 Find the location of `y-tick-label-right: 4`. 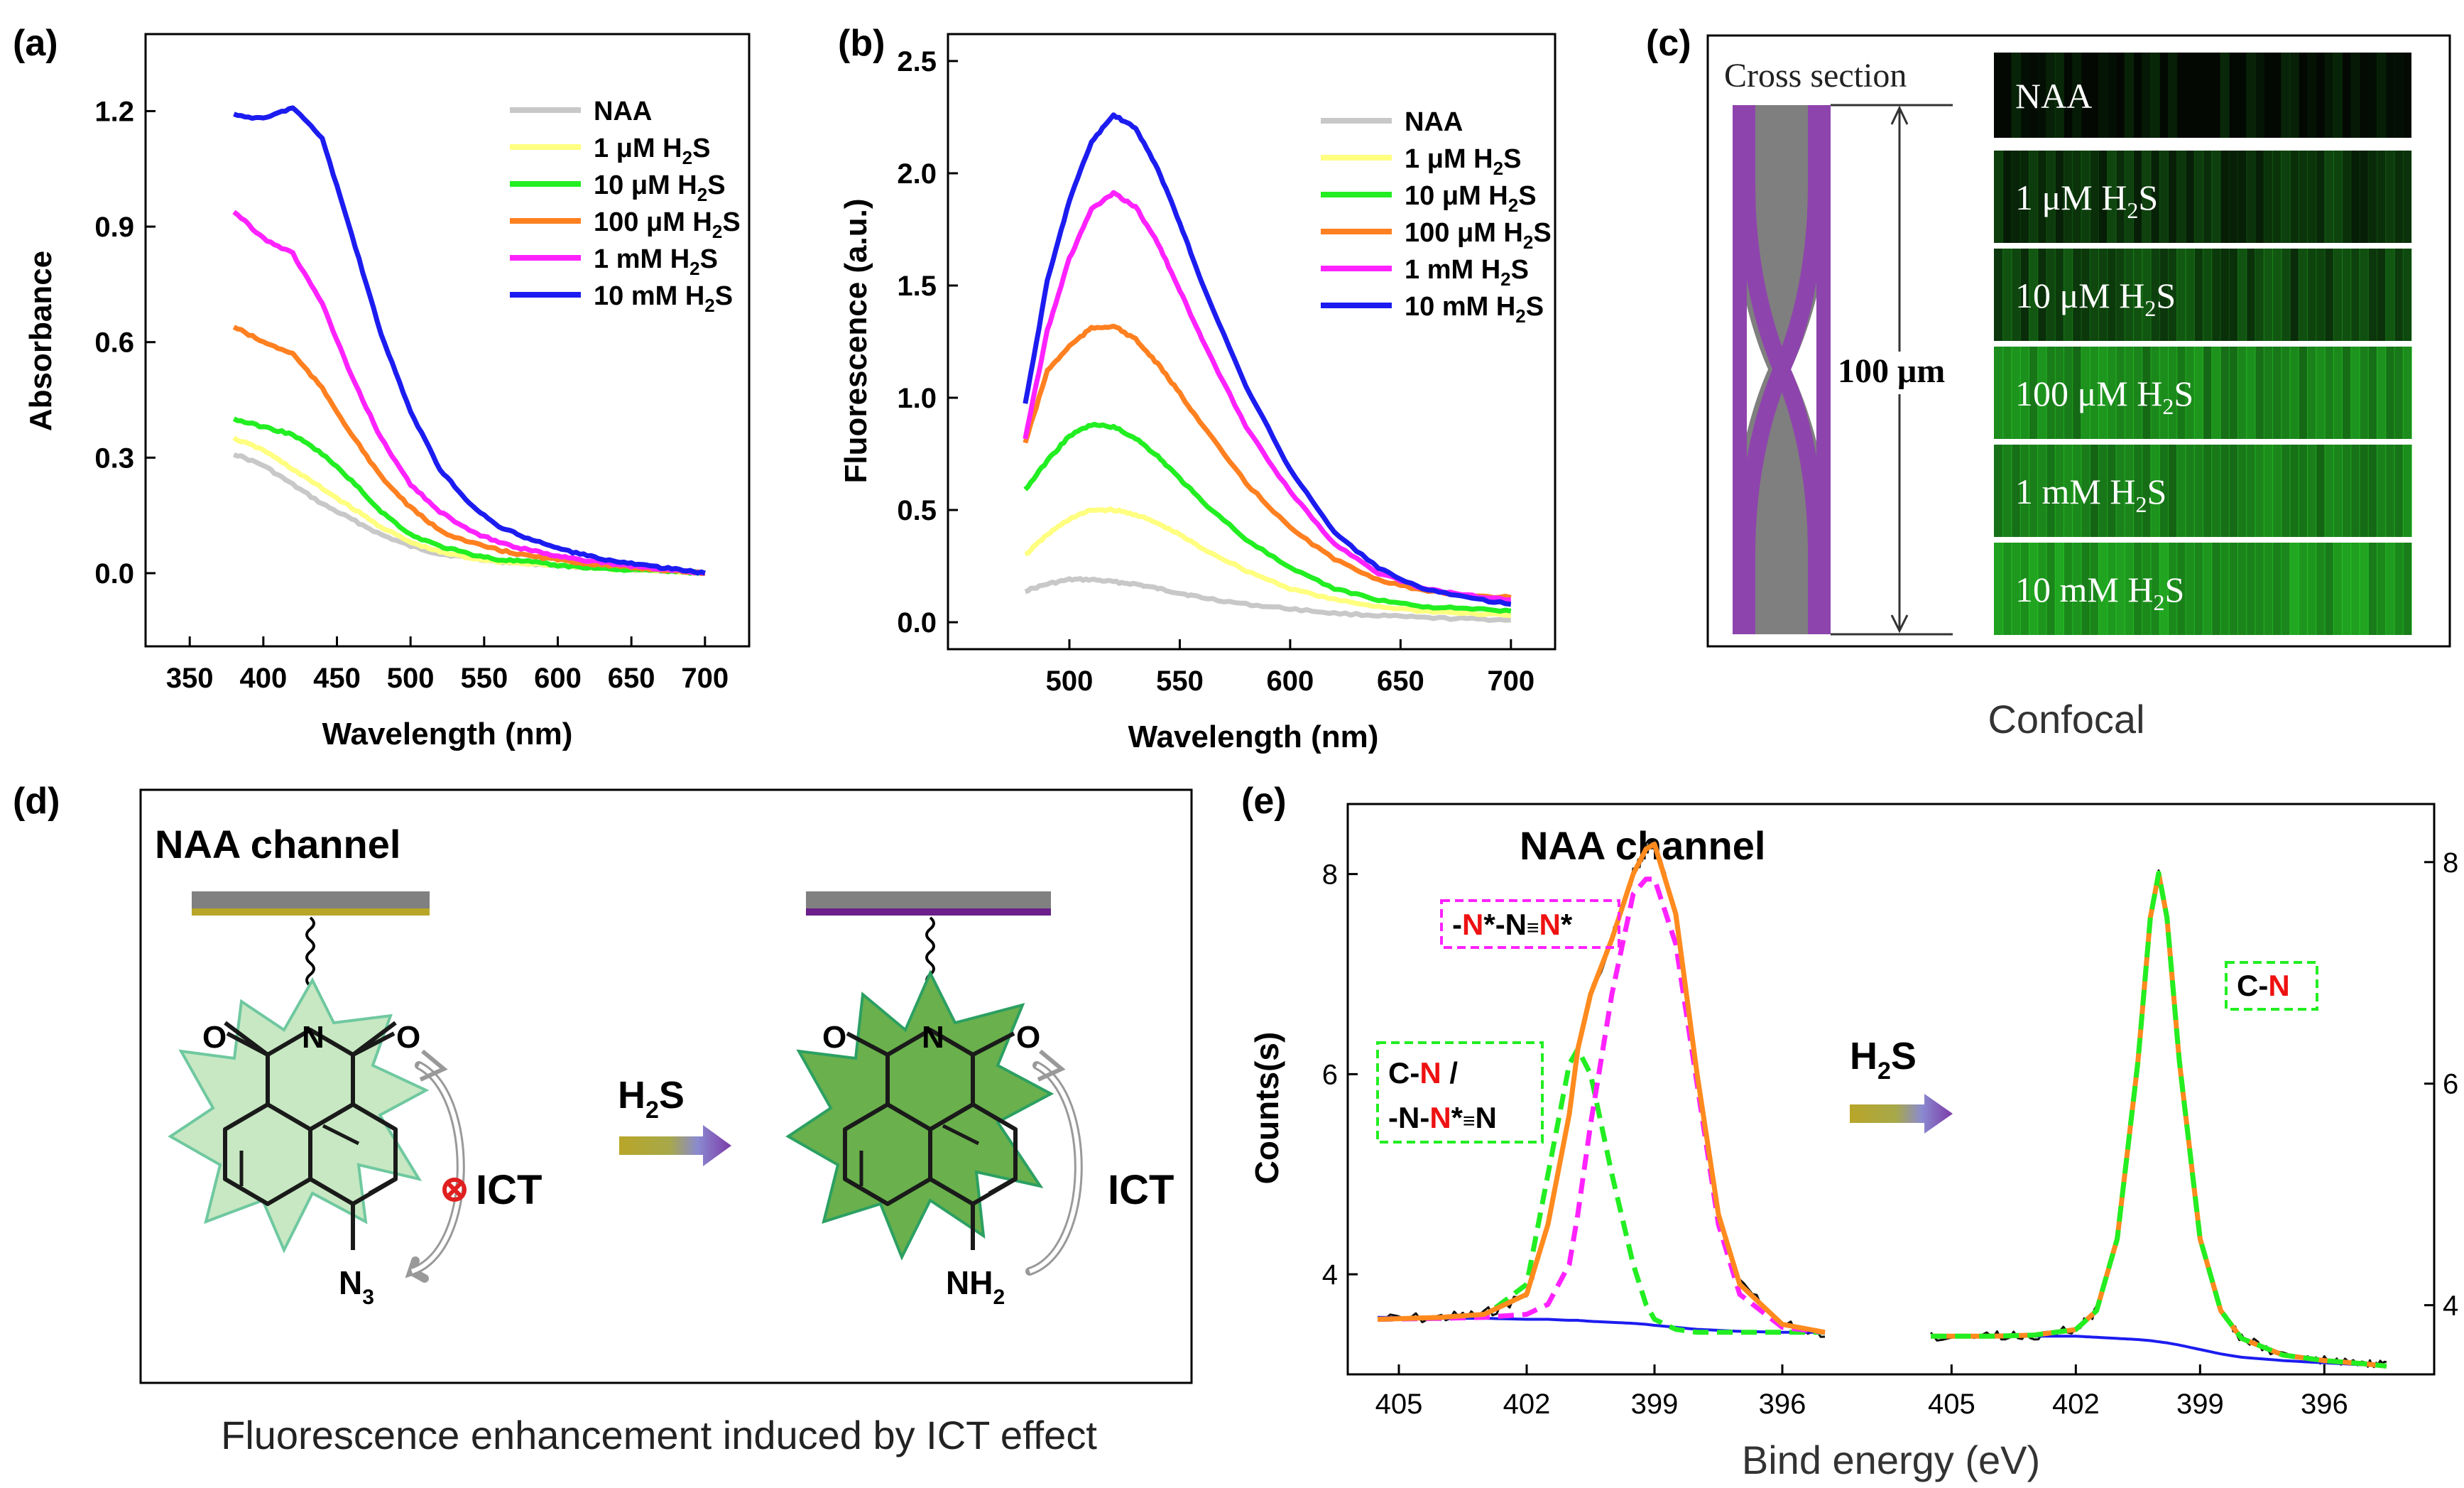

y-tick-label-right: 4 is located at coordinates (2450, 1306).